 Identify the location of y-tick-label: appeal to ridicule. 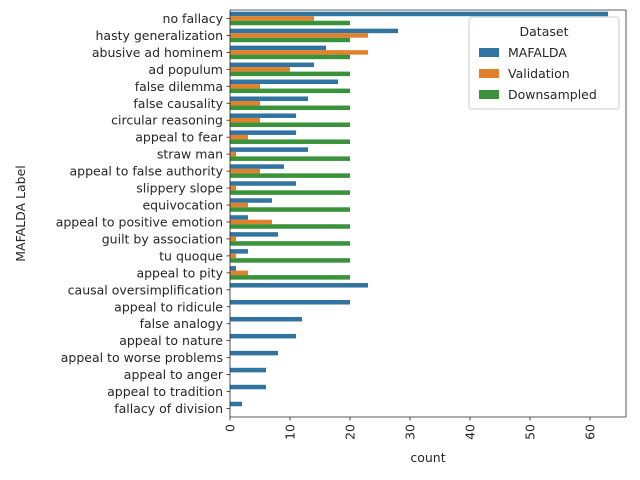
(168, 306).